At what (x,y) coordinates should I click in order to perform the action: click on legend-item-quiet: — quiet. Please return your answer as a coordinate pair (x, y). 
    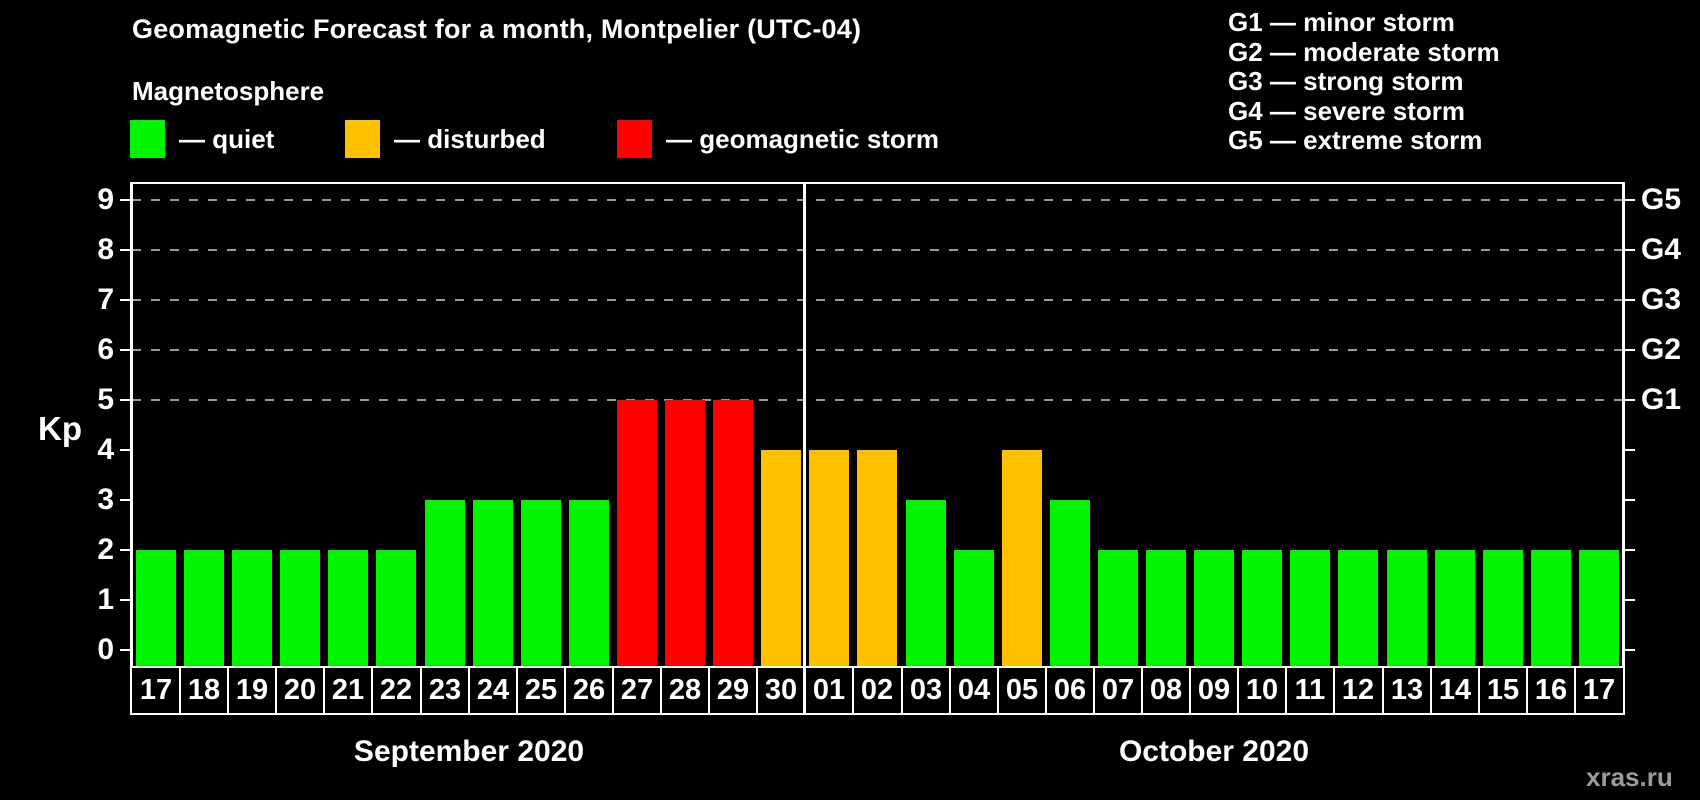
    Looking at the image, I should click on (202, 139).